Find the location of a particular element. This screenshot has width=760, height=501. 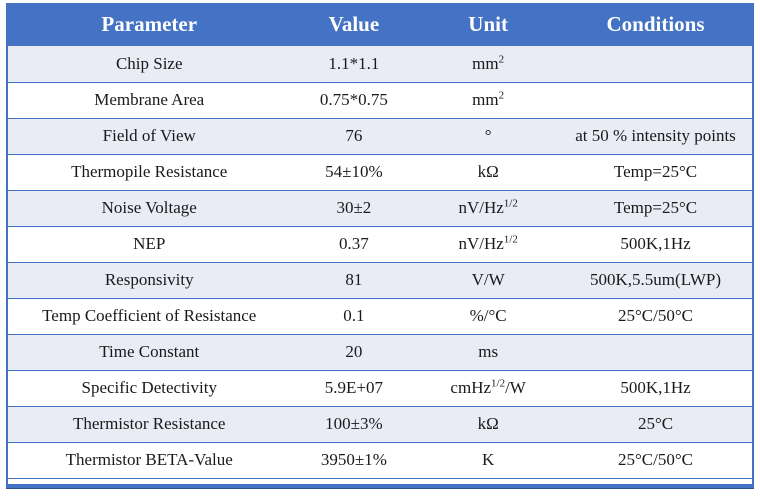

cell-parameter: Noise Voltage is located at coordinates (149, 207).